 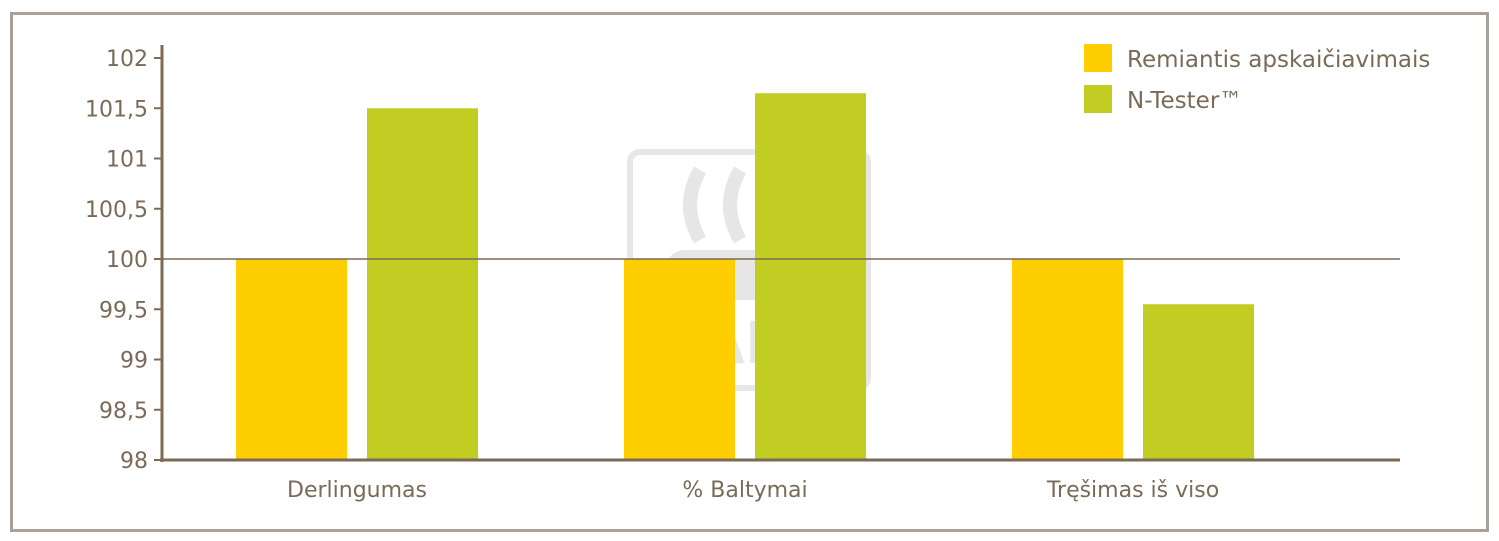 I want to click on y-tick-label: 98,5, so click(x=123, y=411).